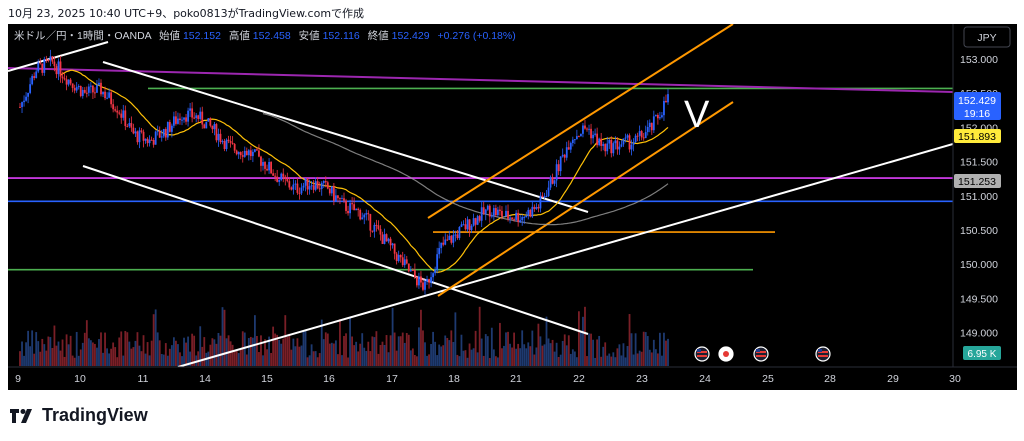 The image size is (1024, 441). I want to click on time-axis: 9 10 11 14 15 16 17 18 21 22 23 24 25 28 29 30, so click(488, 379).